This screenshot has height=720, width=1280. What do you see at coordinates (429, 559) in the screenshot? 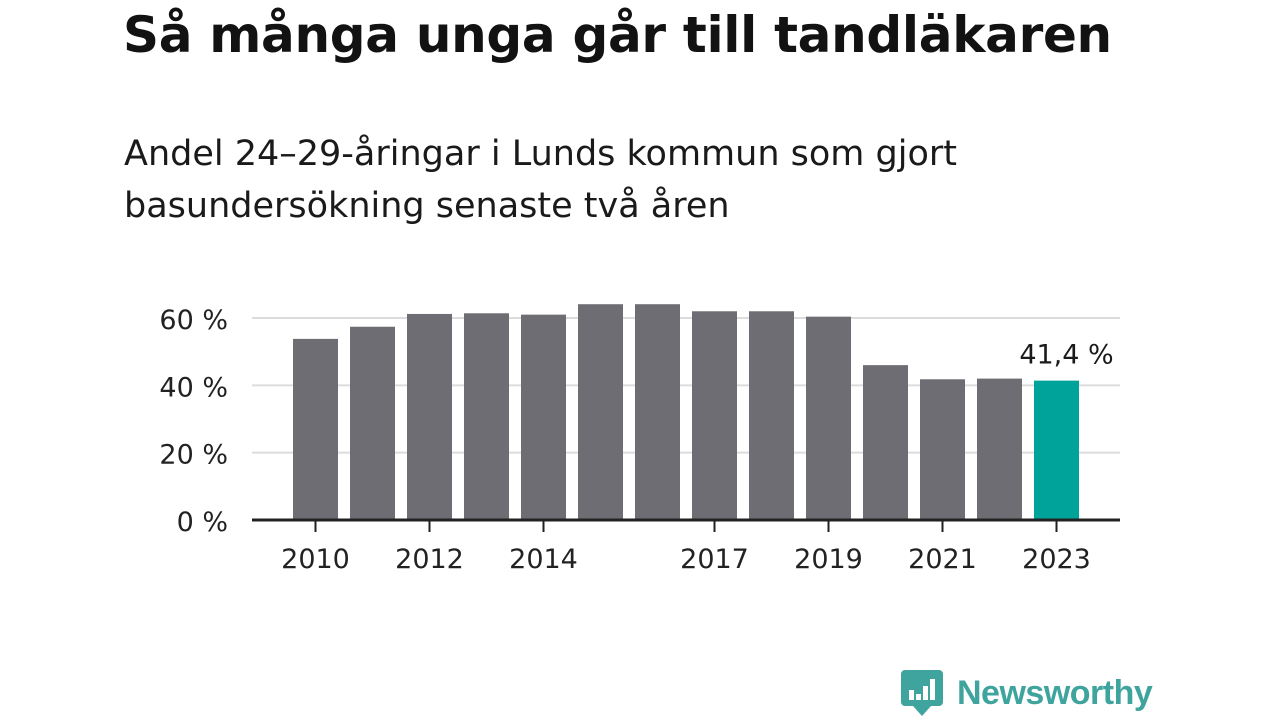
I see `x-tick-label: 2012` at bounding box center [429, 559].